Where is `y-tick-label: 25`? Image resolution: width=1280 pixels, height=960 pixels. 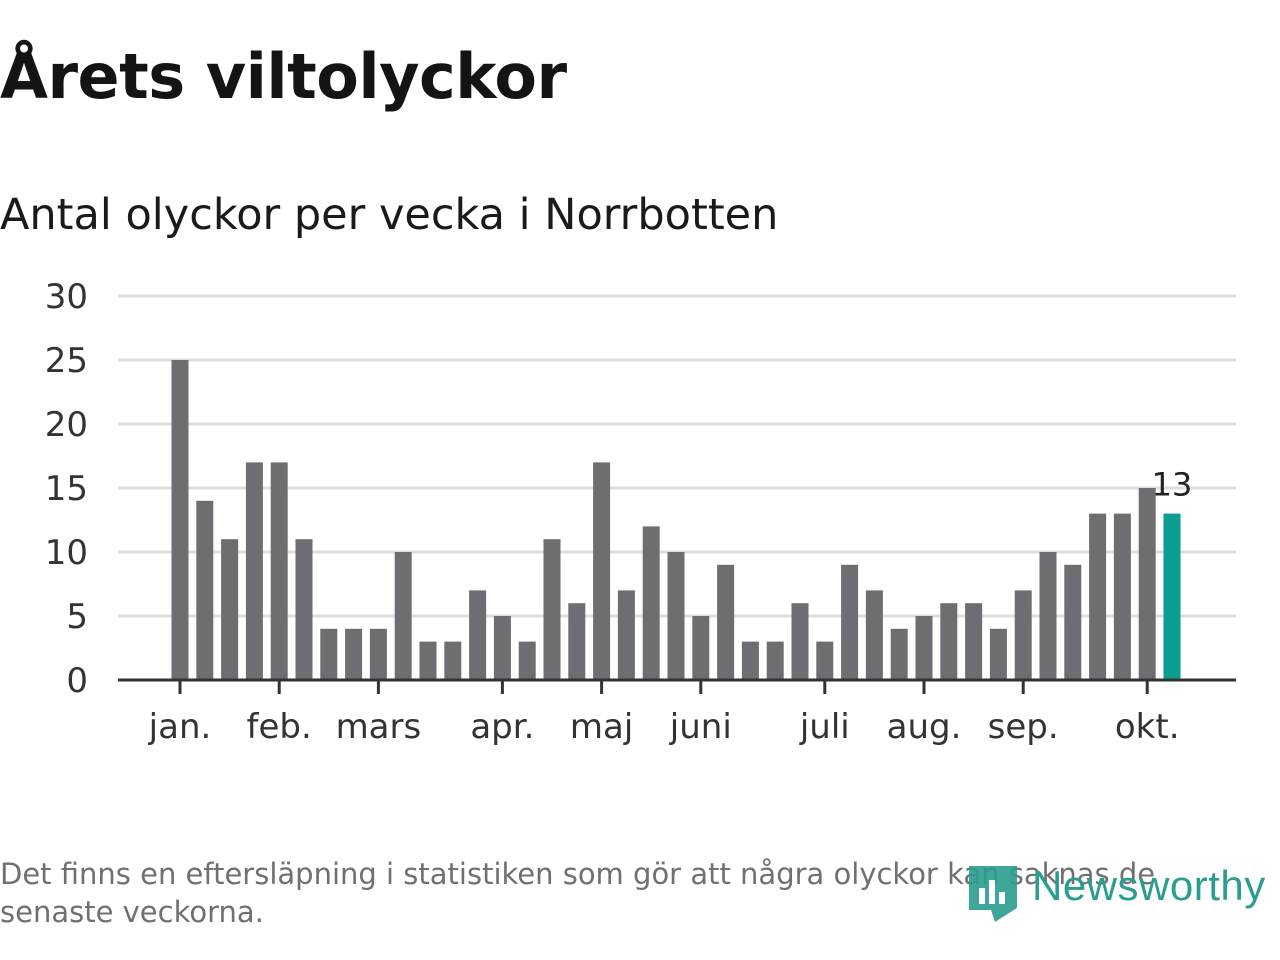 y-tick-label: 25 is located at coordinates (66, 361).